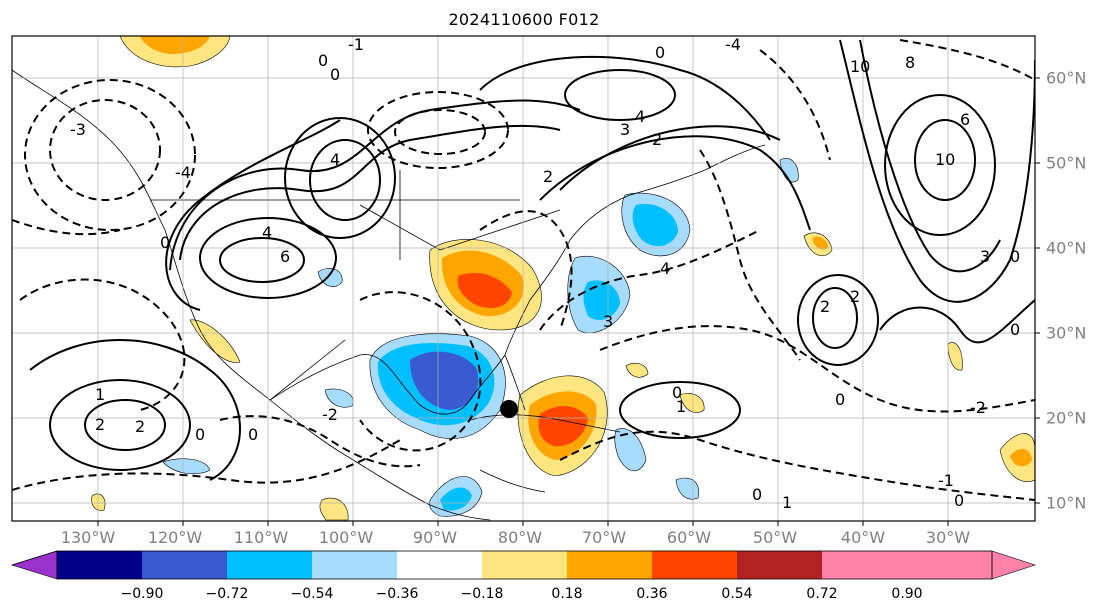 The height and width of the screenshot is (615, 1105). What do you see at coordinates (78, 129) in the screenshot?
I see `contour-label: -3` at bounding box center [78, 129].